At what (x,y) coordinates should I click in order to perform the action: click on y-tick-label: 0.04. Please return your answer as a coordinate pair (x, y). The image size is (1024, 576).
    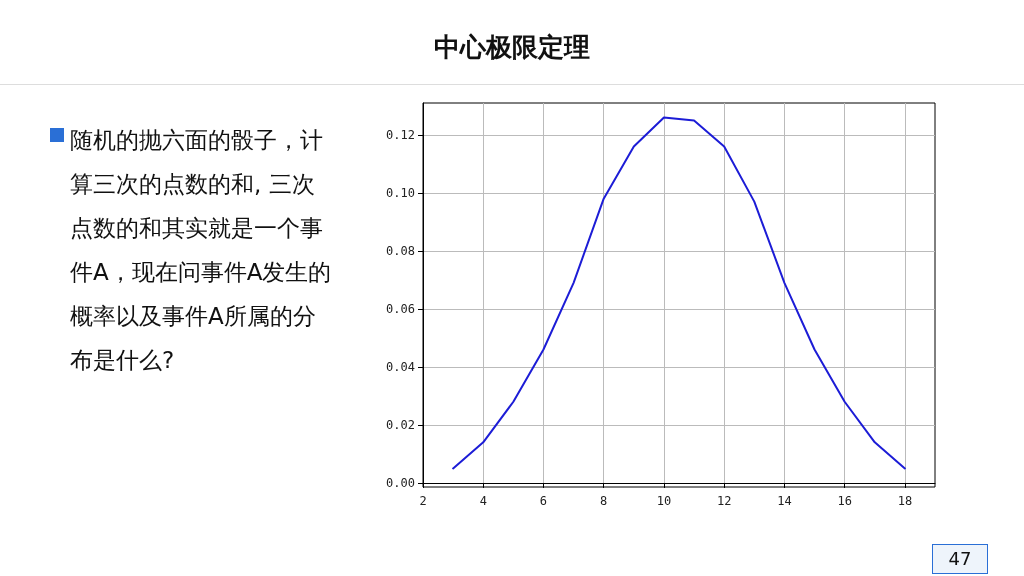
    Looking at the image, I should click on (400, 366).